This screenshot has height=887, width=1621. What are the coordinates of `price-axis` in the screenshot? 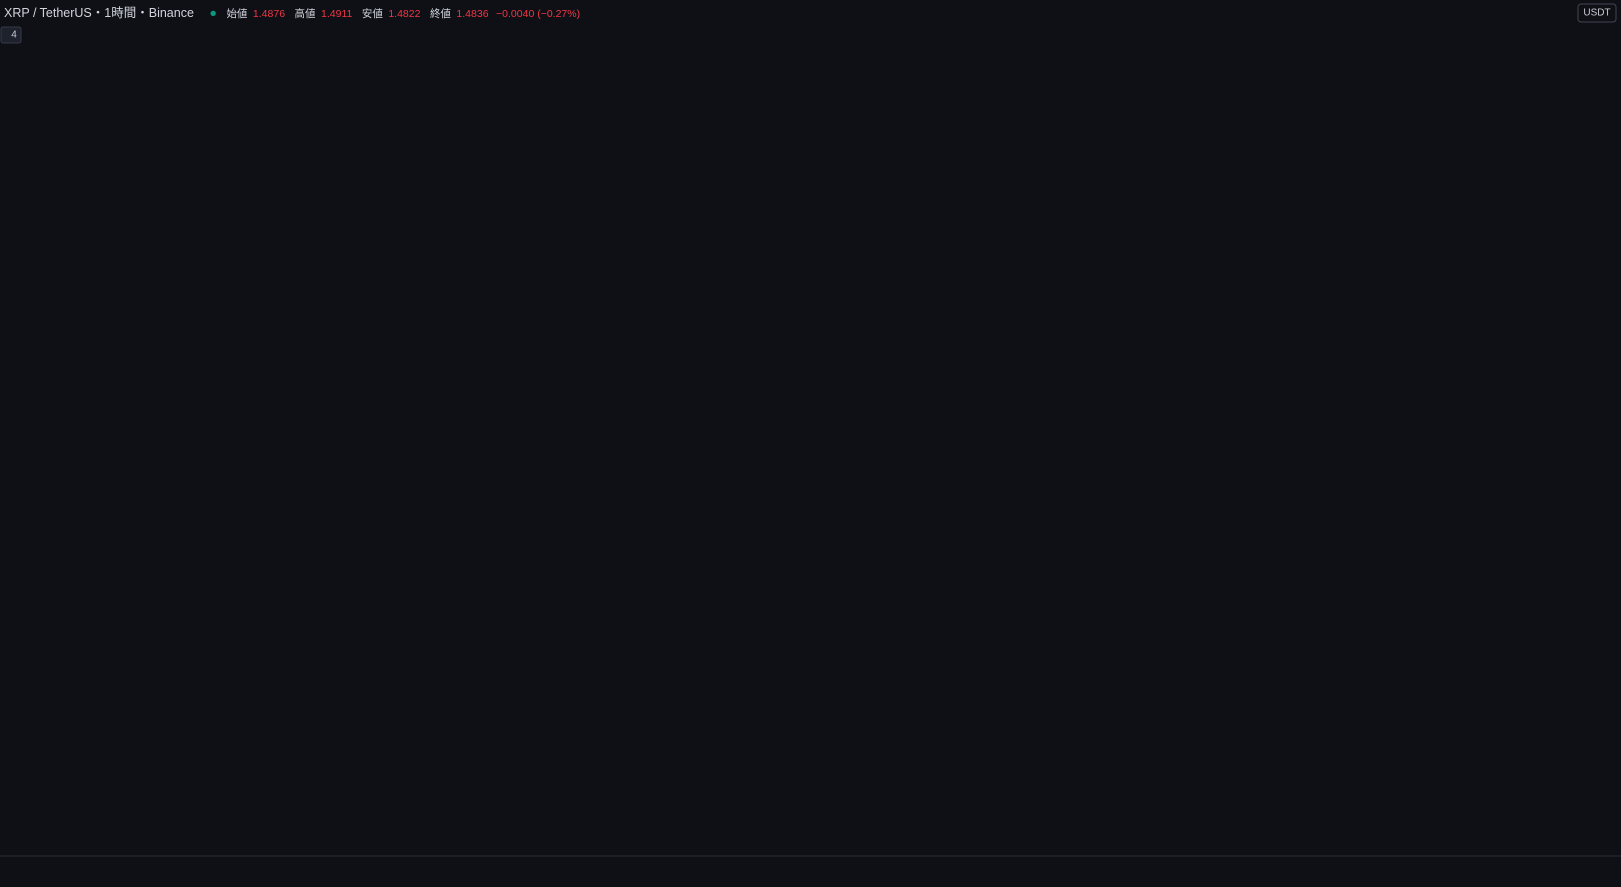 It's located at (1596, 443).